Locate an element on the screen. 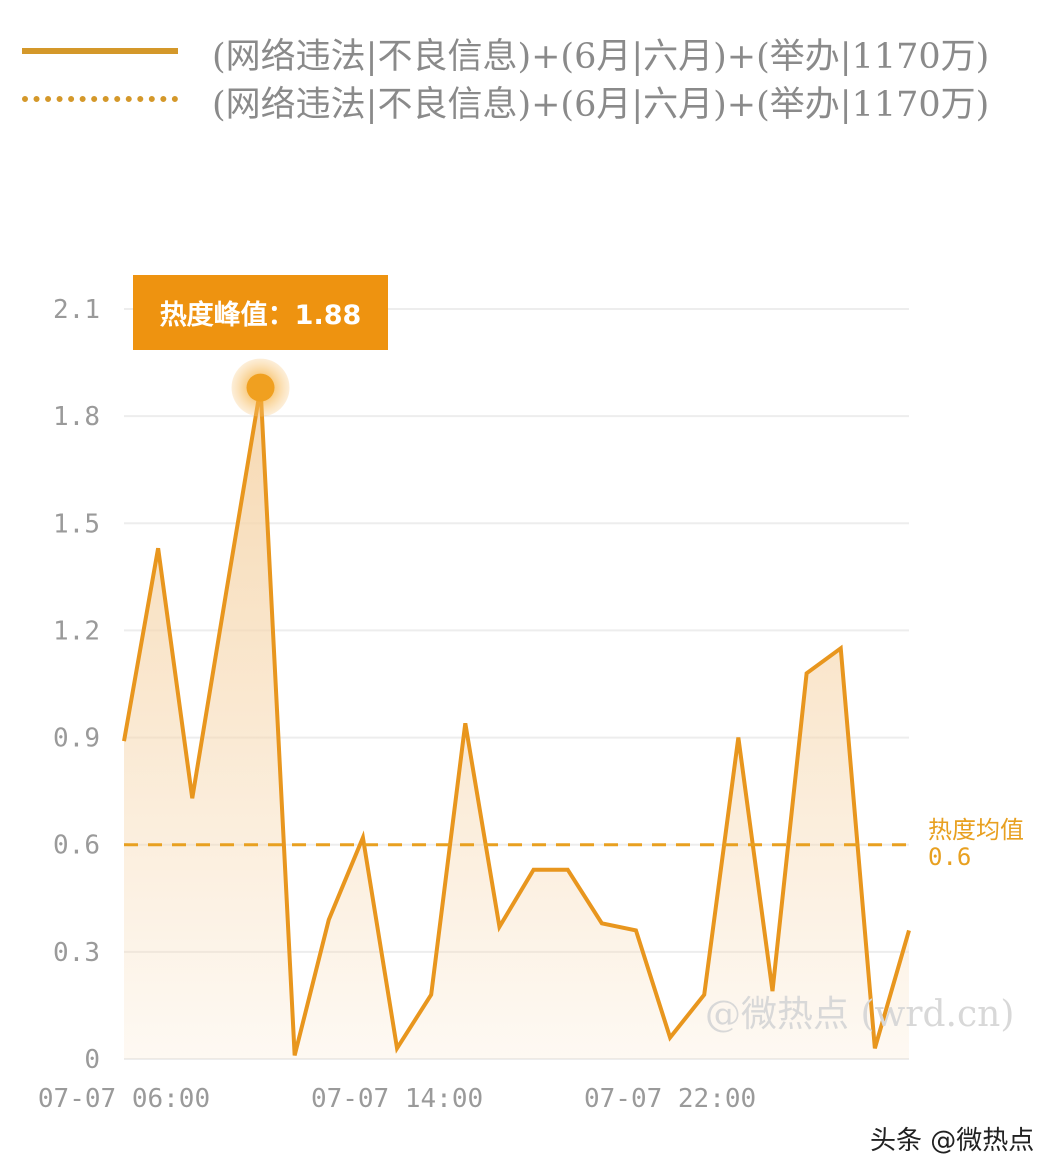 The height and width of the screenshot is (1175, 1063). peak-marker is located at coordinates (260, 387).